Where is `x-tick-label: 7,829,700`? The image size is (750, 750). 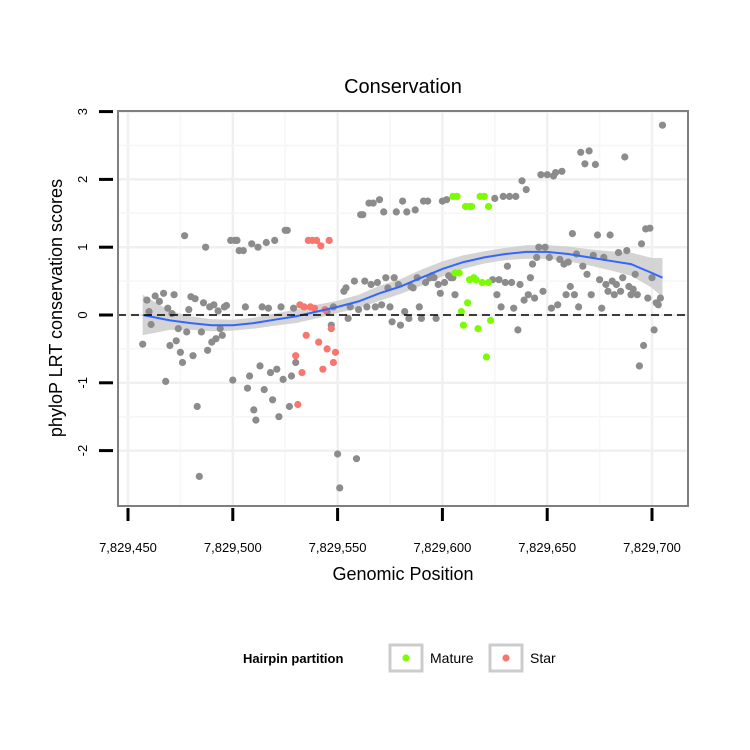 x-tick-label: 7,829,700 is located at coordinates (652, 547).